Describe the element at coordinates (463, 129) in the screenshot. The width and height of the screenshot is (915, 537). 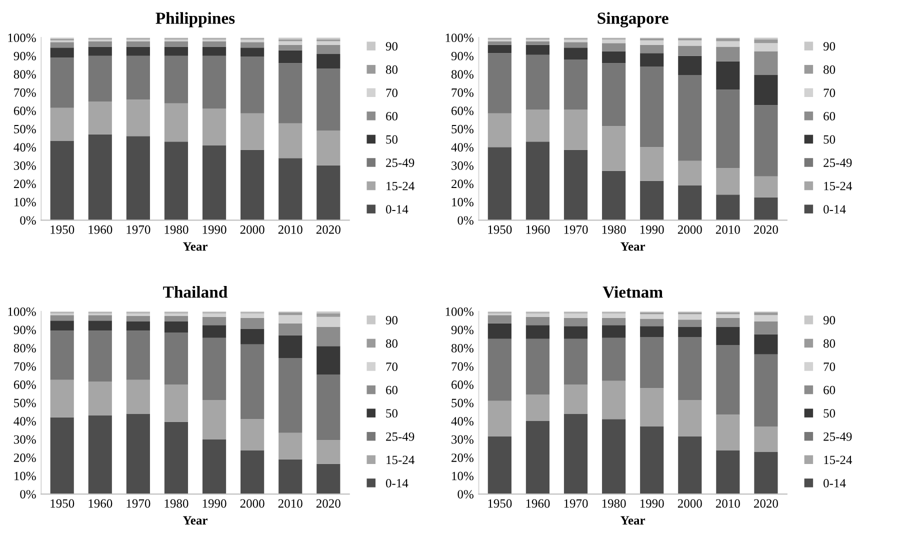
I see `y-tick-label: 50%` at that location.